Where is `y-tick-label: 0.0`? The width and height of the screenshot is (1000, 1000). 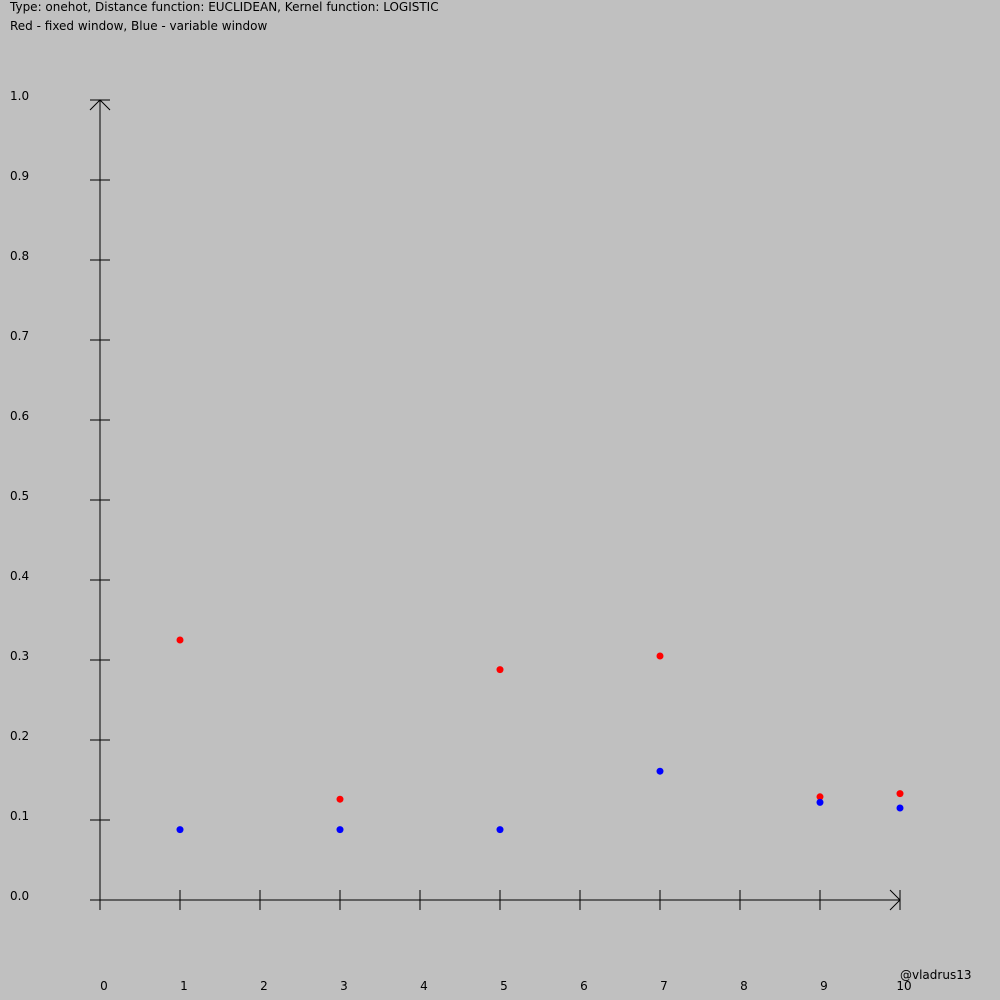 y-tick-label: 0.0 is located at coordinates (19, 896).